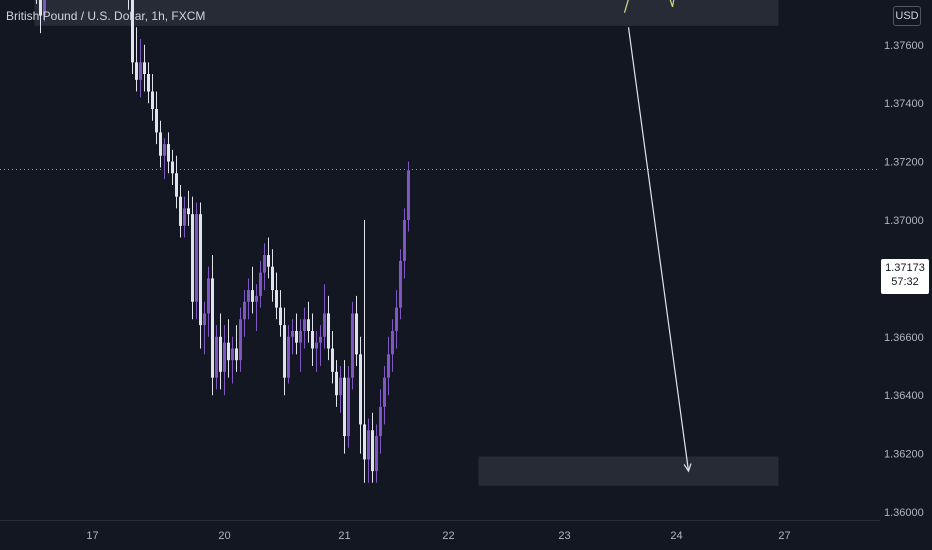  I want to click on currency-badge: USD, so click(907, 16).